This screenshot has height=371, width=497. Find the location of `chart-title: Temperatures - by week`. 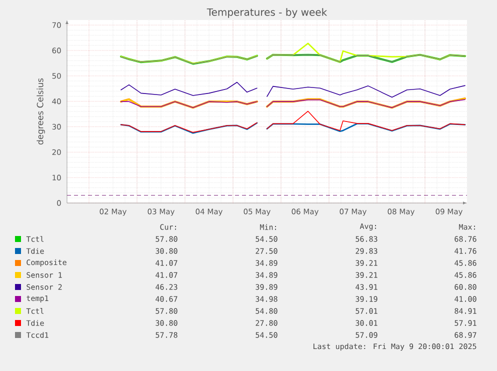

chart-title: Temperatures - by week is located at coordinates (267, 13).